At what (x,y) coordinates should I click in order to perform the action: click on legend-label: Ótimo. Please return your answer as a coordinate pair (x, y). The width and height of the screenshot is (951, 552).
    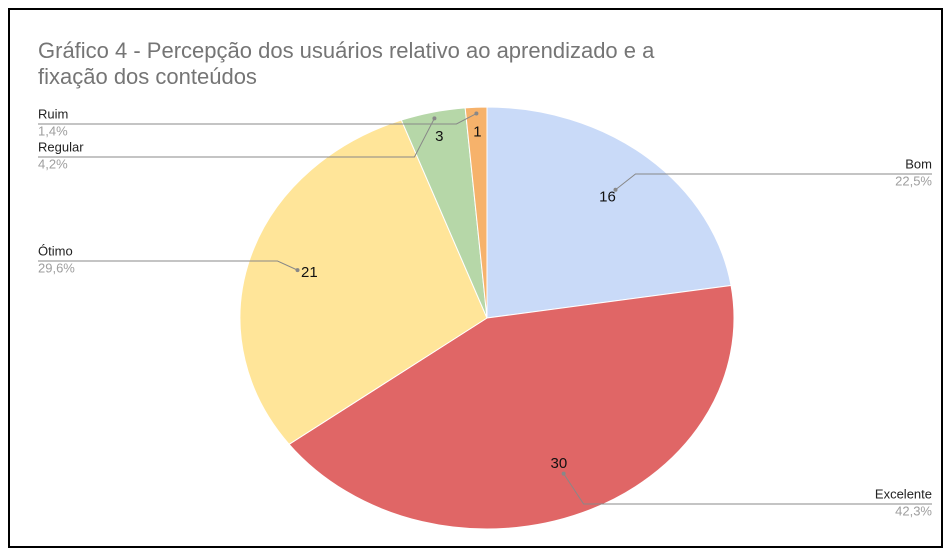
    Looking at the image, I should click on (55, 250).